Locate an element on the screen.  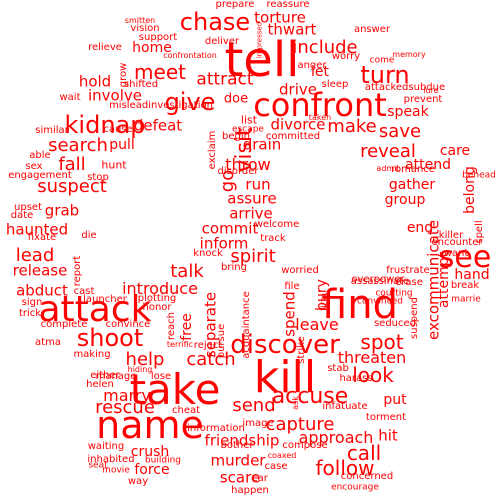
word-make: make is located at coordinates (352, 126).